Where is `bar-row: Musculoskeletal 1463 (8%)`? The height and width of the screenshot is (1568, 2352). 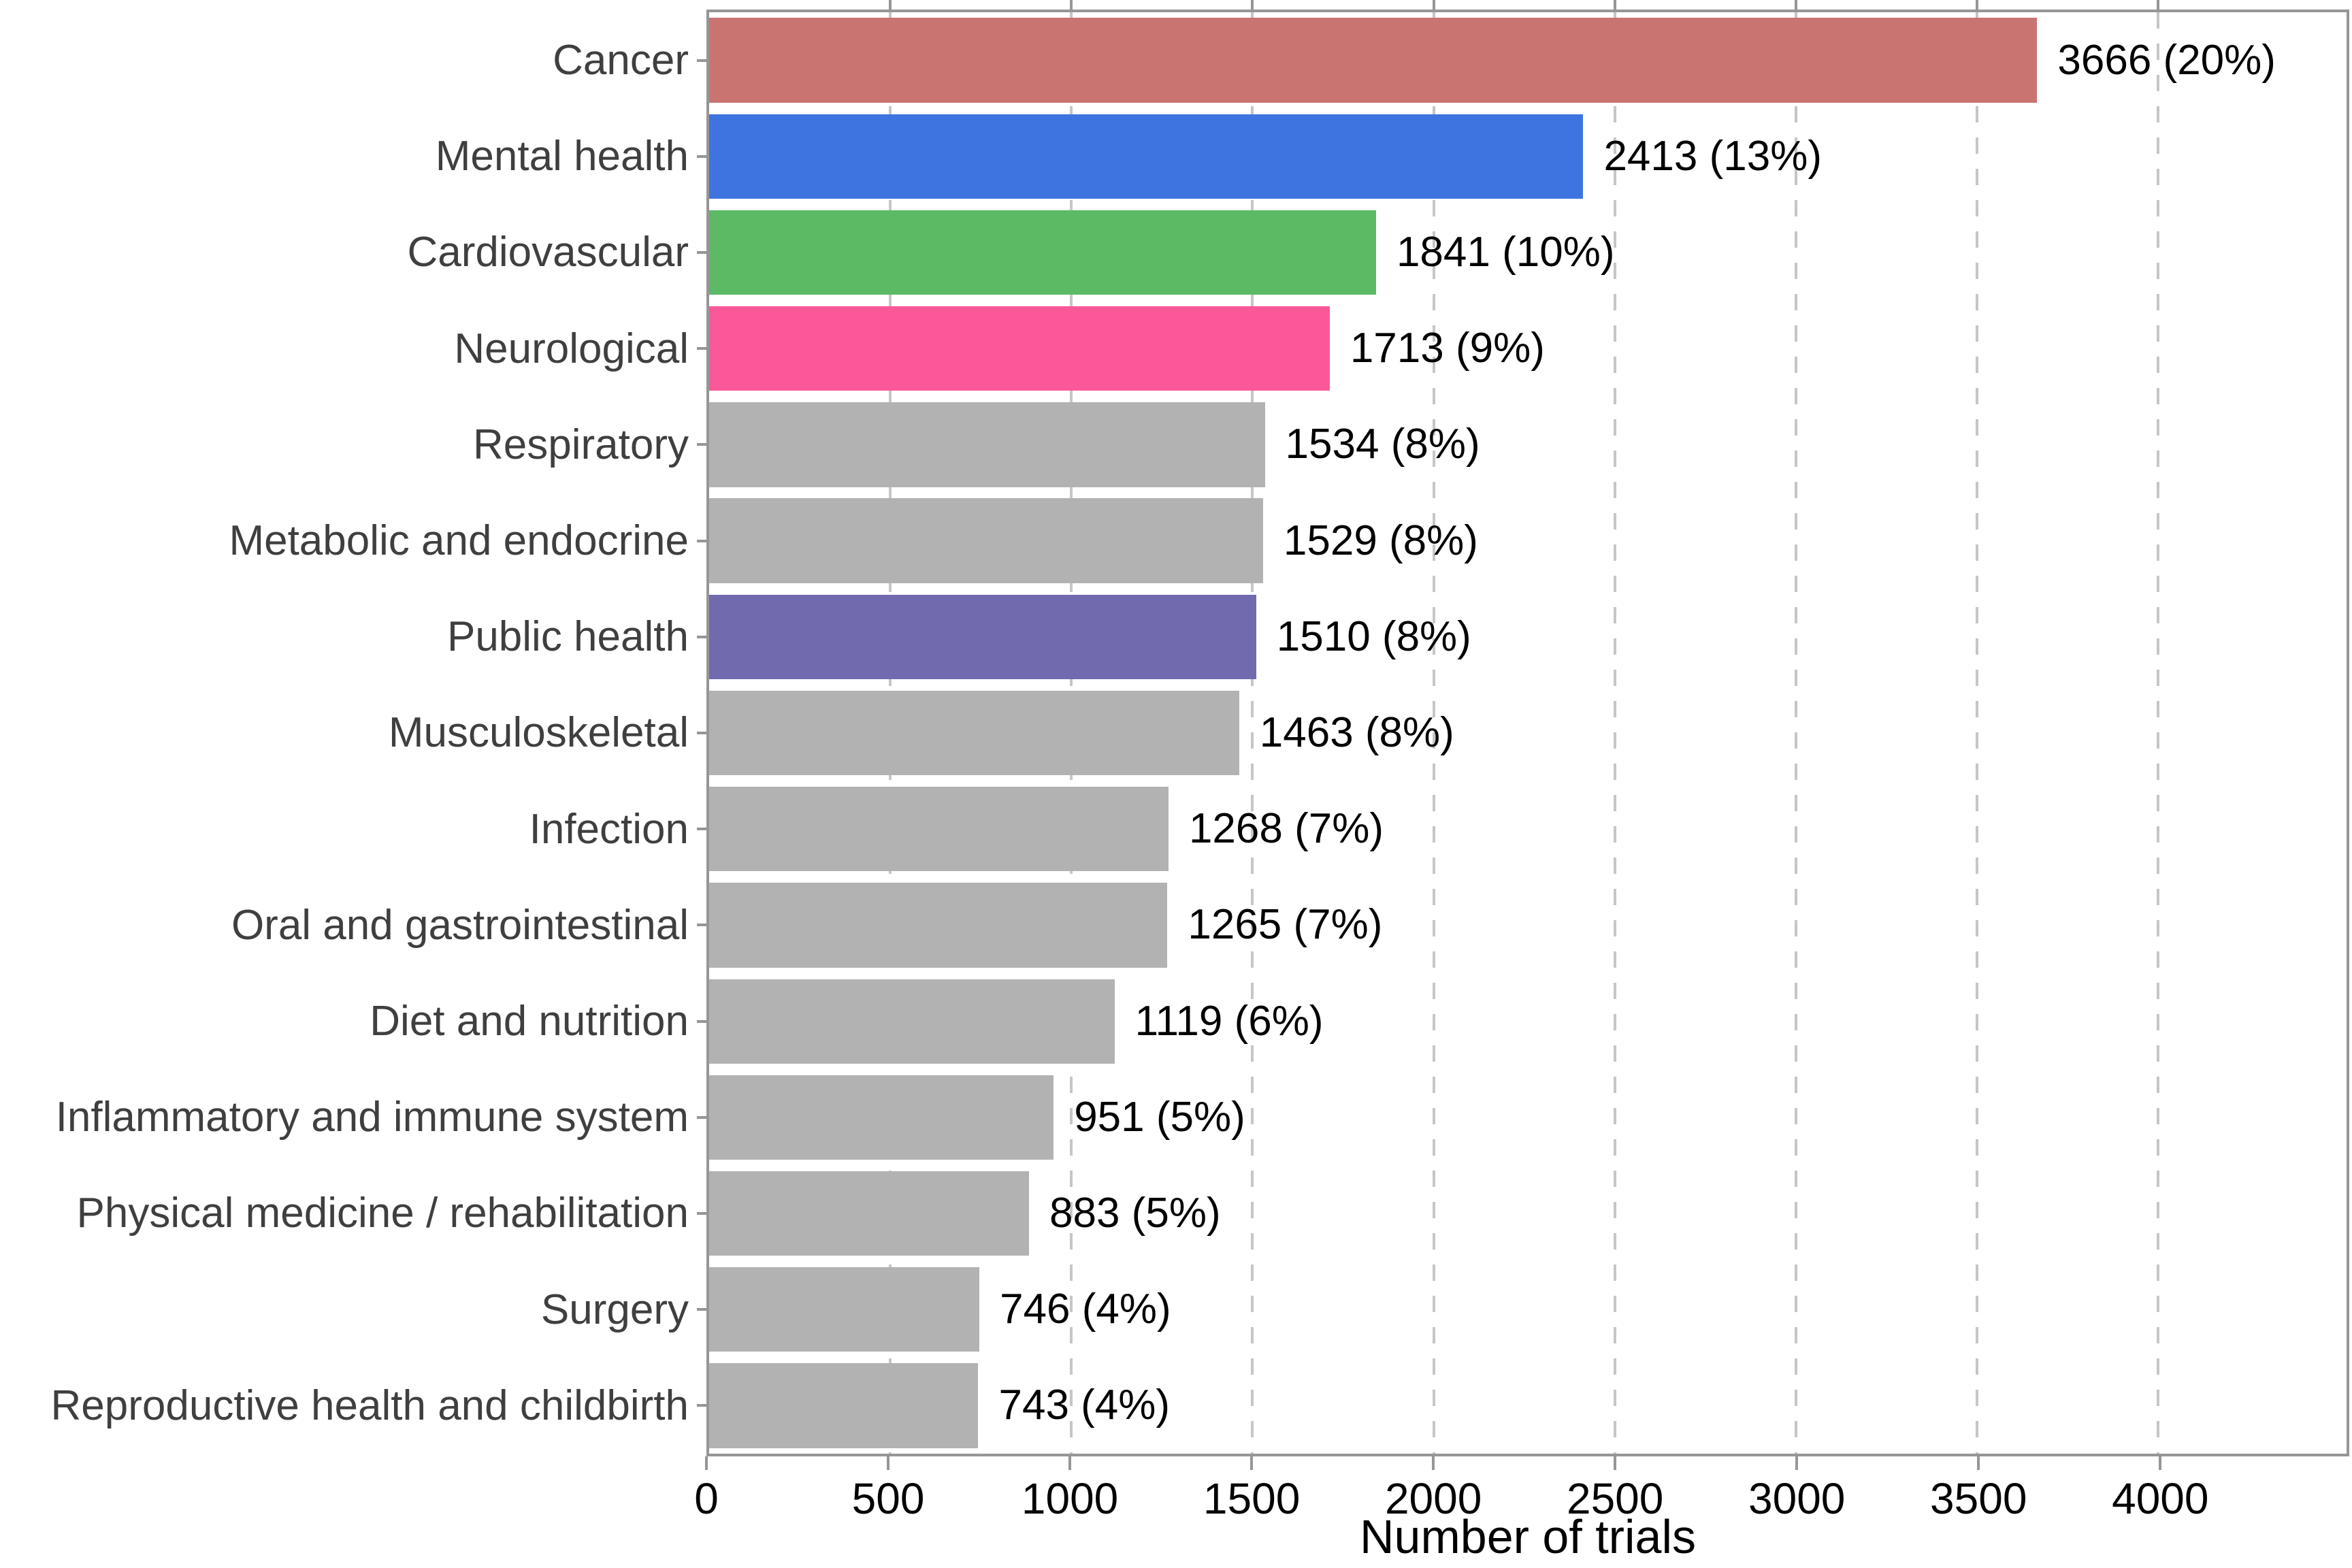
bar-row: Musculoskeletal 1463 (8%) is located at coordinates (1368, 733).